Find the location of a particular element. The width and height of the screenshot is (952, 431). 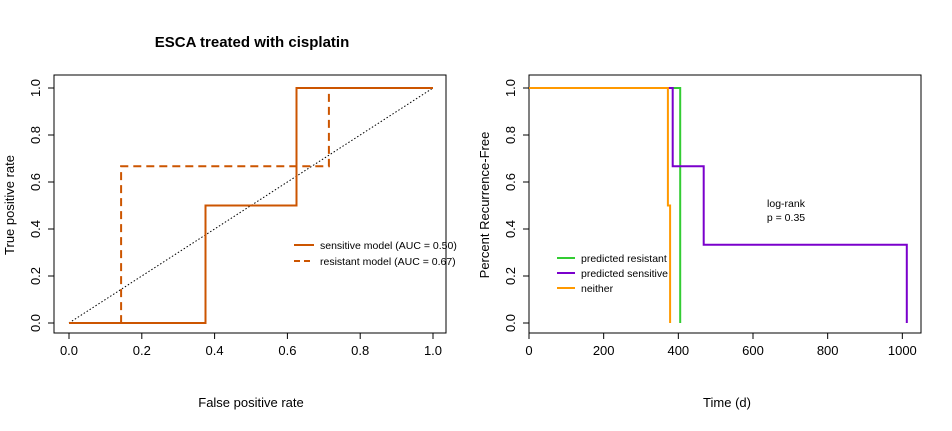

roc-x-tick-label: 0.8 is located at coordinates (360, 350).